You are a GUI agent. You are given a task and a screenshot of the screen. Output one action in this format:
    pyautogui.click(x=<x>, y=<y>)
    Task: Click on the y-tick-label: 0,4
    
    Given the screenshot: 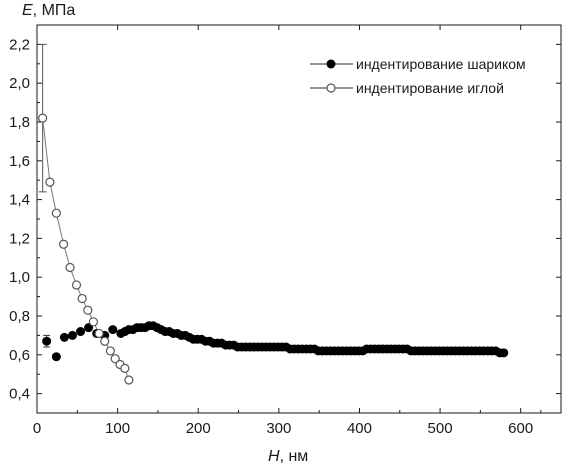 What is the action you would take?
    pyautogui.click(x=19, y=394)
    